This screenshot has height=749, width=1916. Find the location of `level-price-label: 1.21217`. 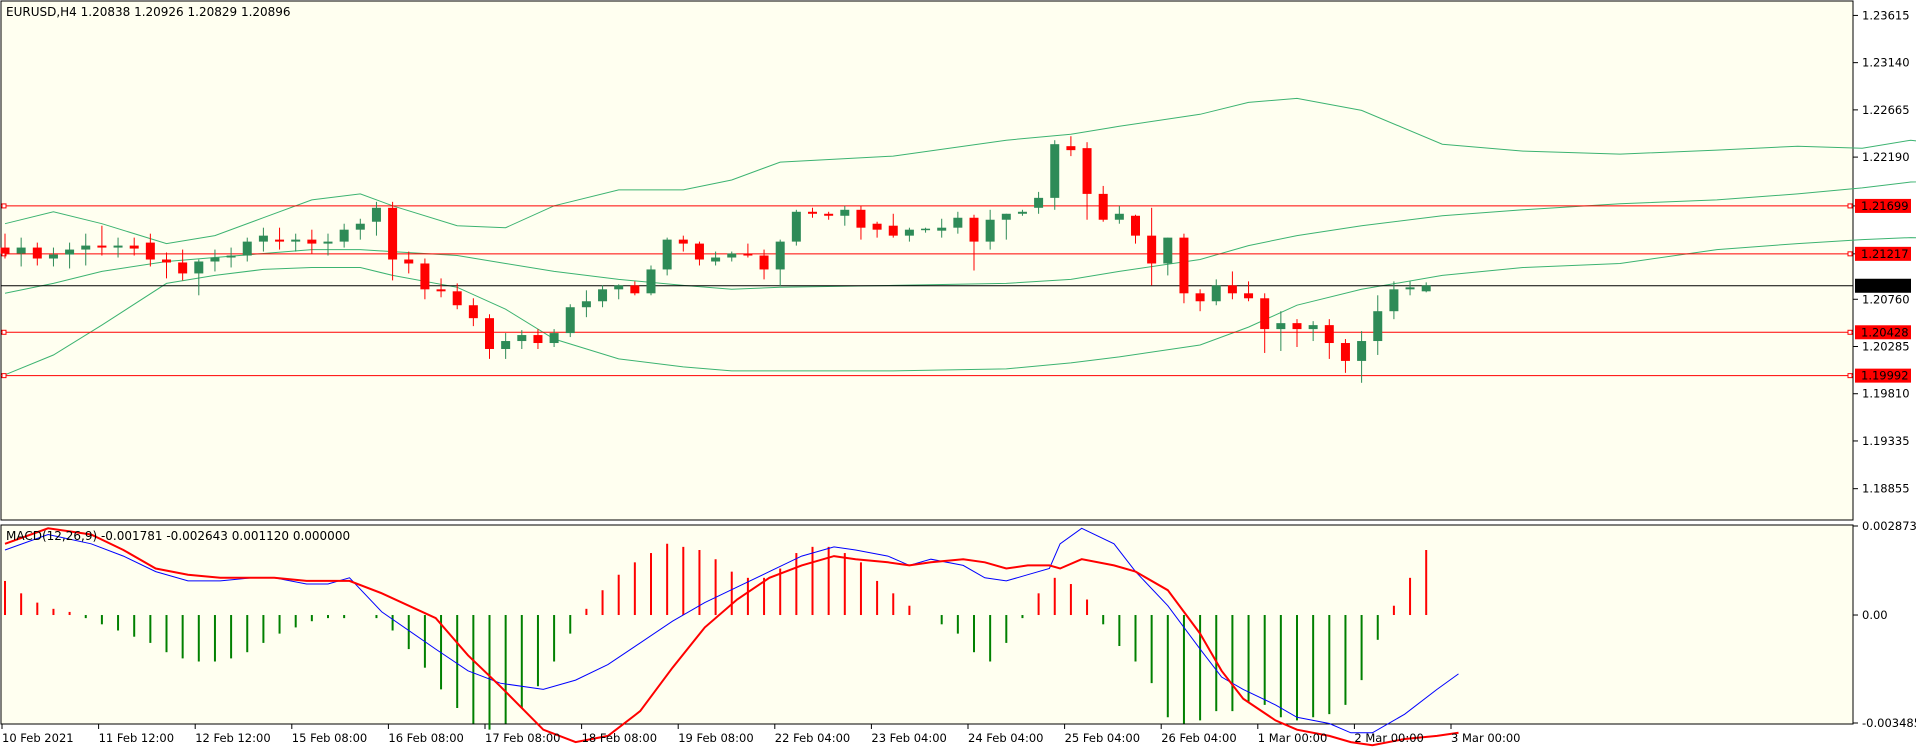

level-price-label: 1.21217 is located at coordinates (1885, 254).